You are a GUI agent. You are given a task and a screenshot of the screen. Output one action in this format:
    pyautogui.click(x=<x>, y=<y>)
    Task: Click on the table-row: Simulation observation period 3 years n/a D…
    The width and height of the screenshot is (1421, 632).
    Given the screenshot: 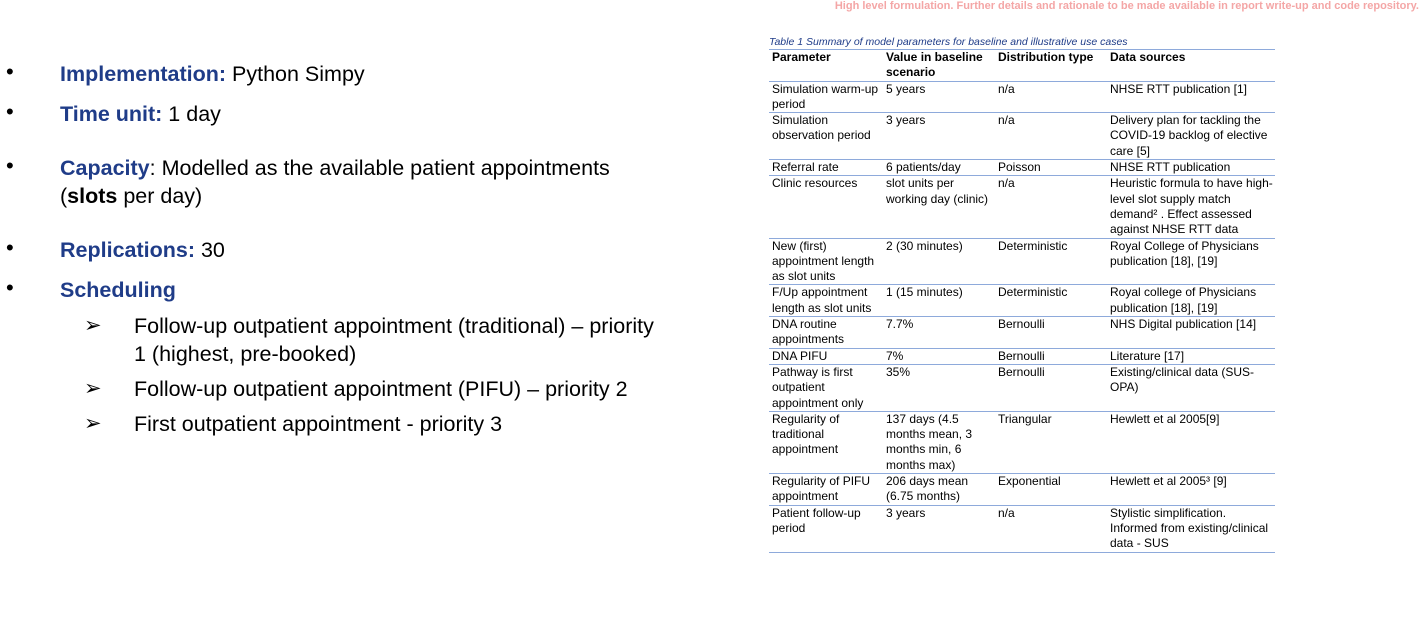 What is the action you would take?
    pyautogui.click(x=1022, y=136)
    